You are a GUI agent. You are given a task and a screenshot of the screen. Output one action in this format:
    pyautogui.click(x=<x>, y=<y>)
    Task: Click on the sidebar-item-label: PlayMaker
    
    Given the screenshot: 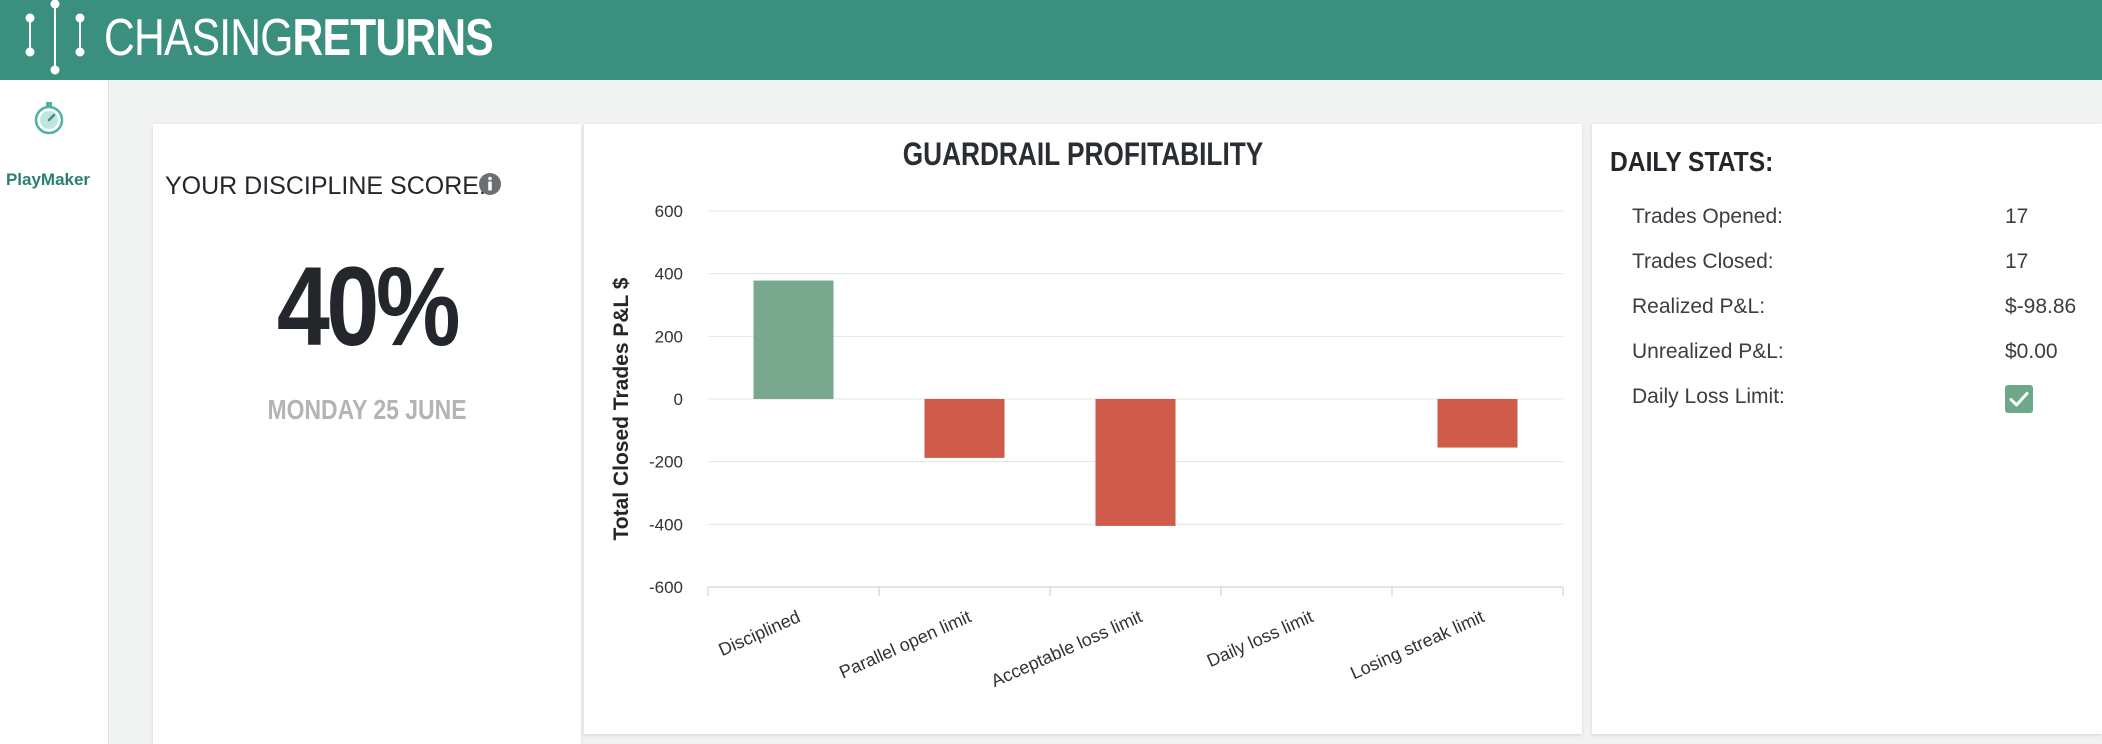 What is the action you would take?
    pyautogui.click(x=48, y=179)
    